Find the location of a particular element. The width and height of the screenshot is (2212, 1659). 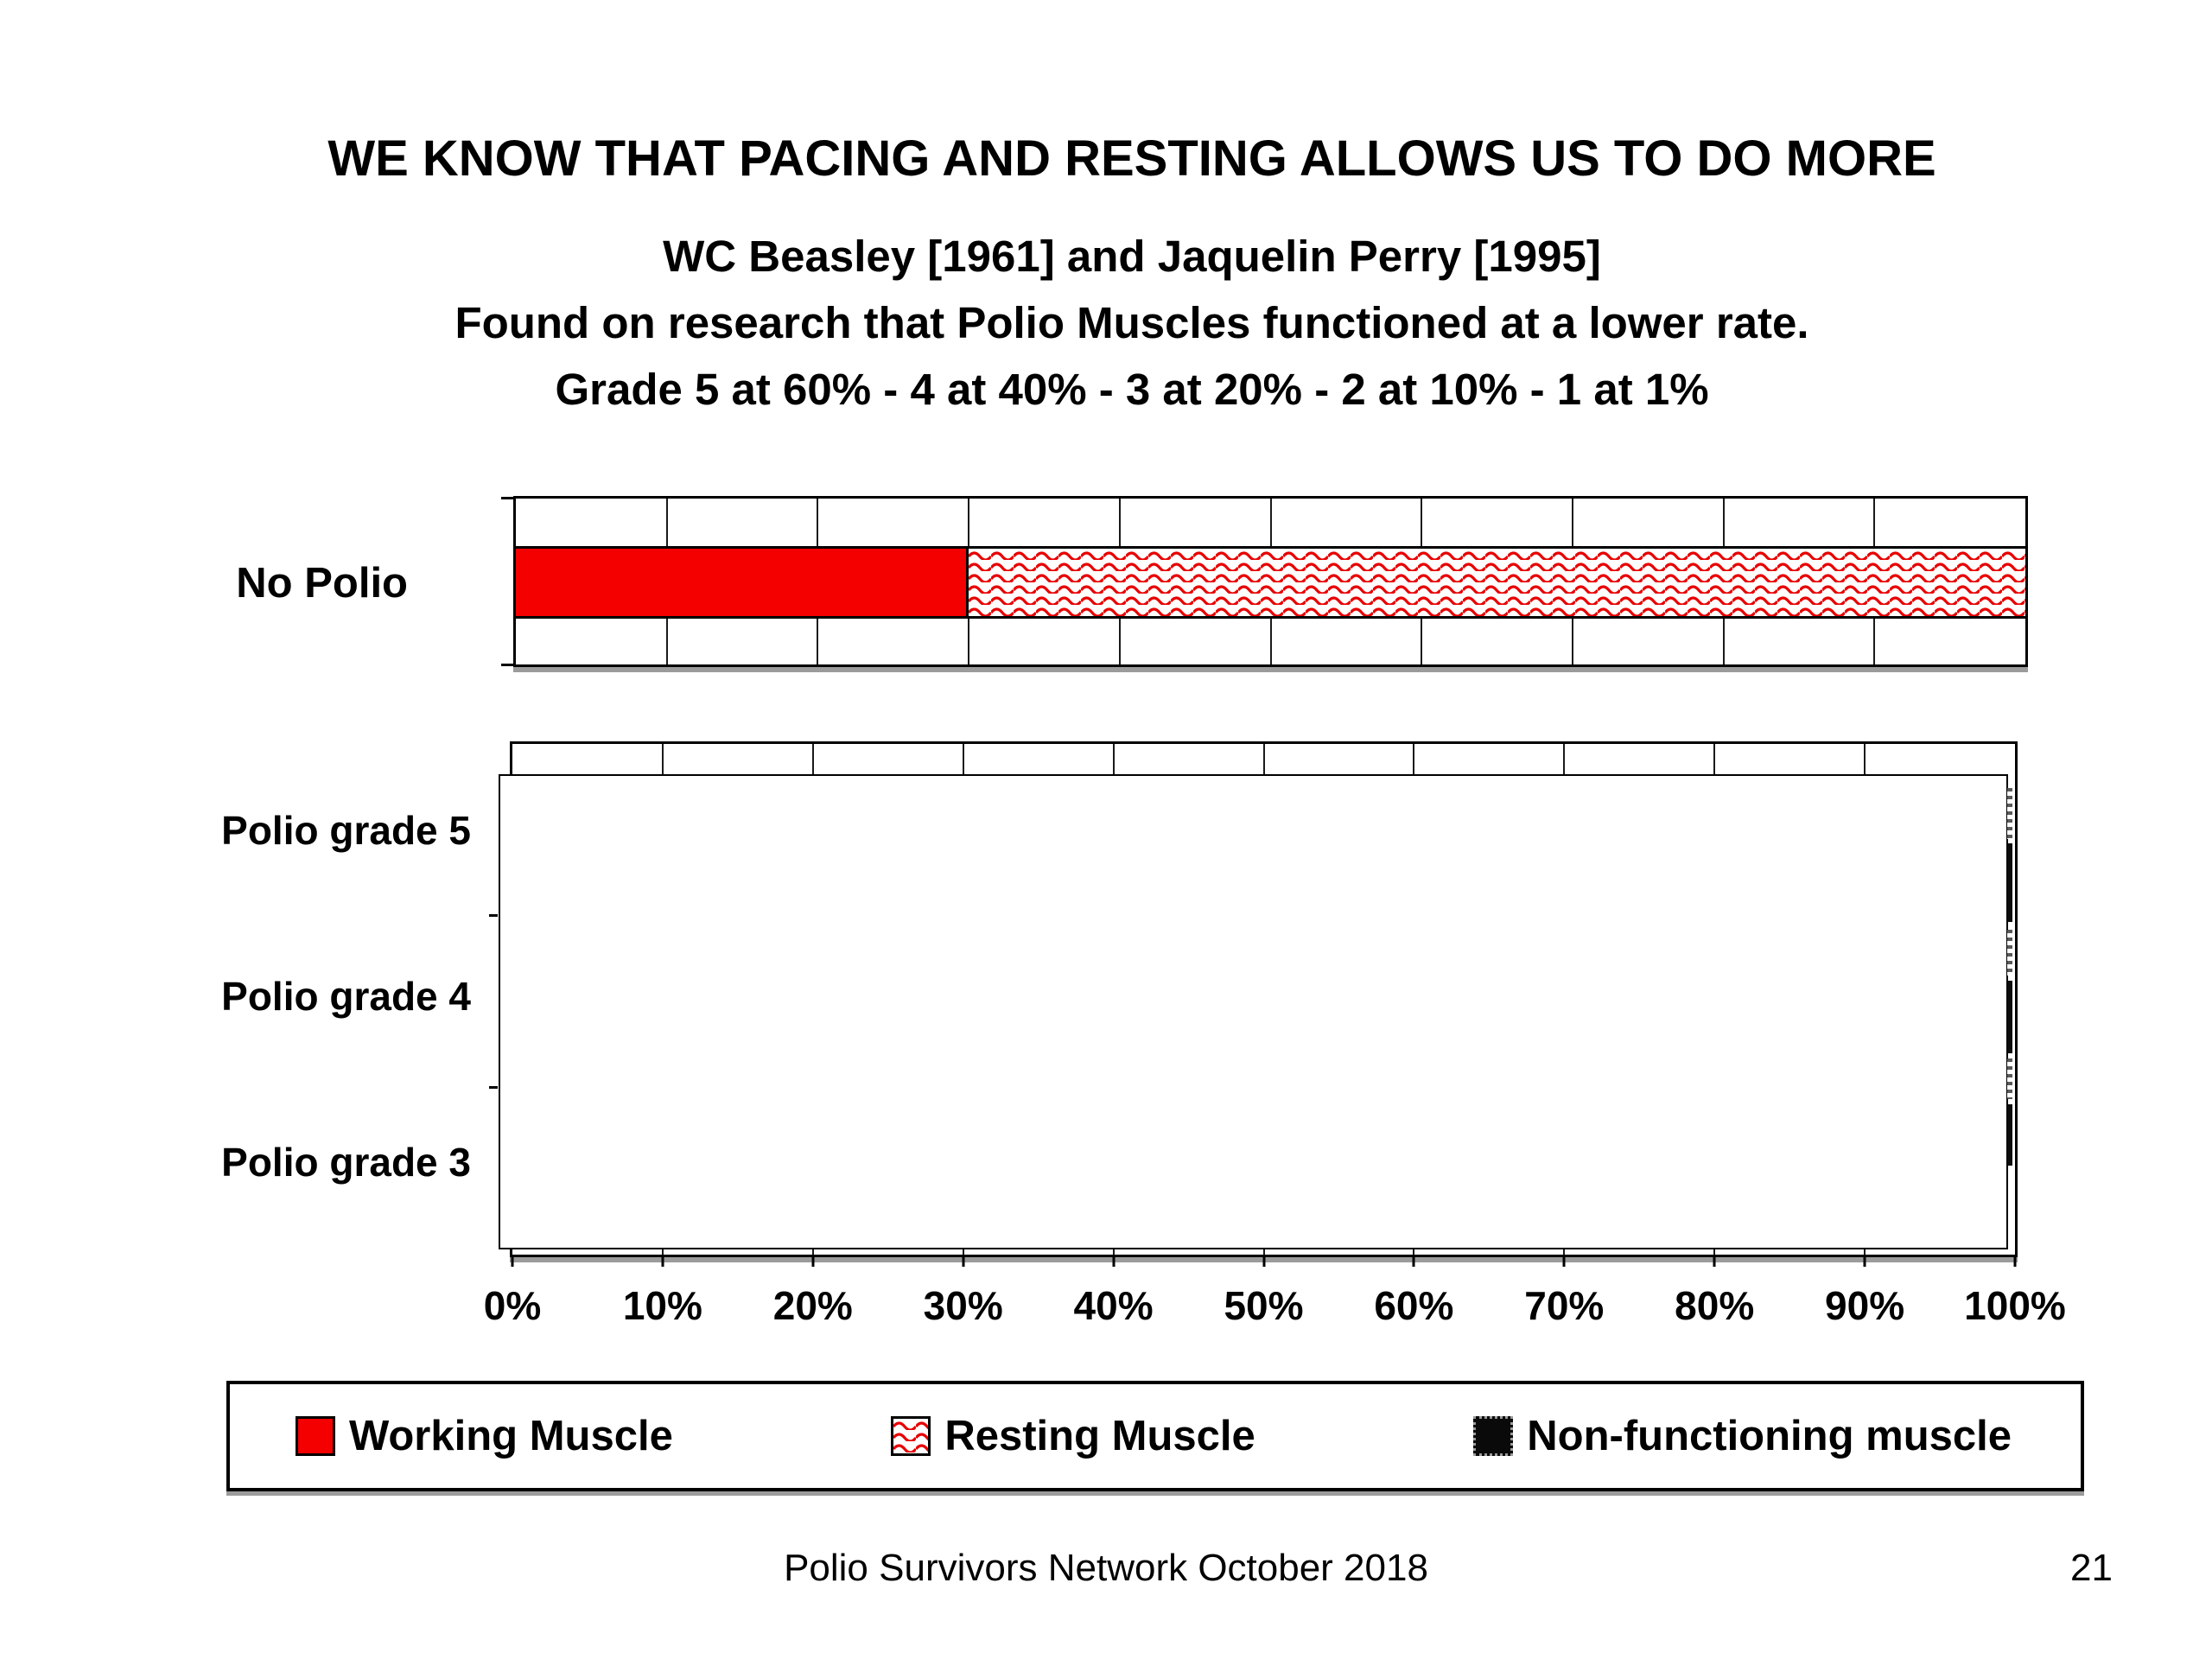

grade5-non-functioning-bar-tip is located at coordinates (2009, 882).